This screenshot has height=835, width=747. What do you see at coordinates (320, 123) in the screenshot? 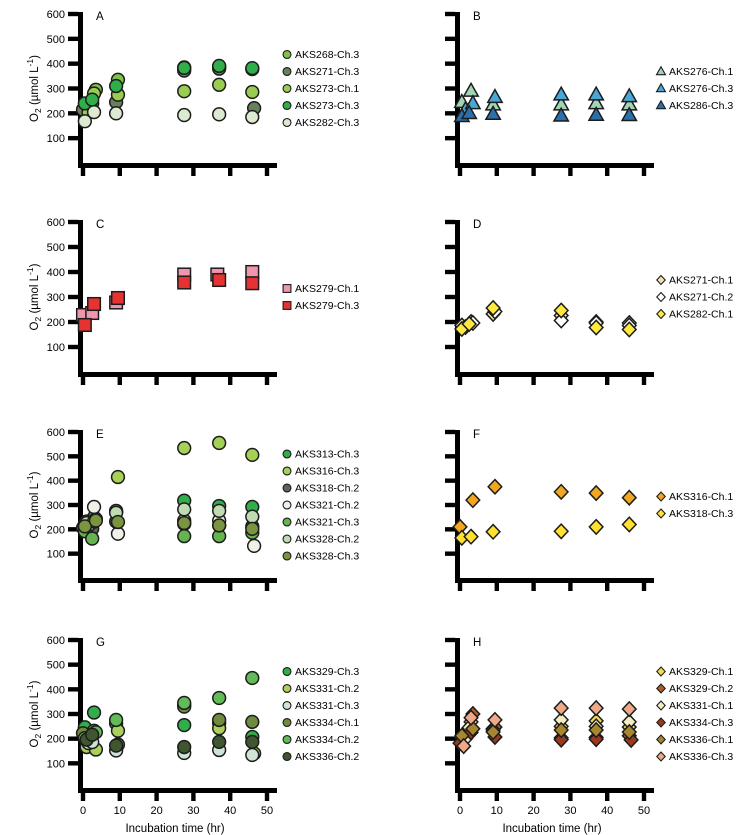
I see `legend-item: AKS282-Ch.3` at bounding box center [320, 123].